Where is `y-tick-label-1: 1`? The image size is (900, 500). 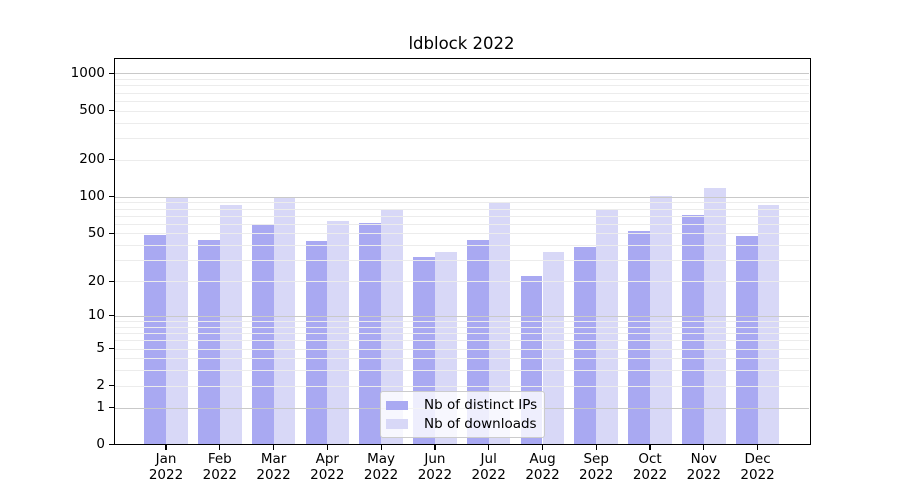 y-tick-label-1: 1 is located at coordinates (100, 407).